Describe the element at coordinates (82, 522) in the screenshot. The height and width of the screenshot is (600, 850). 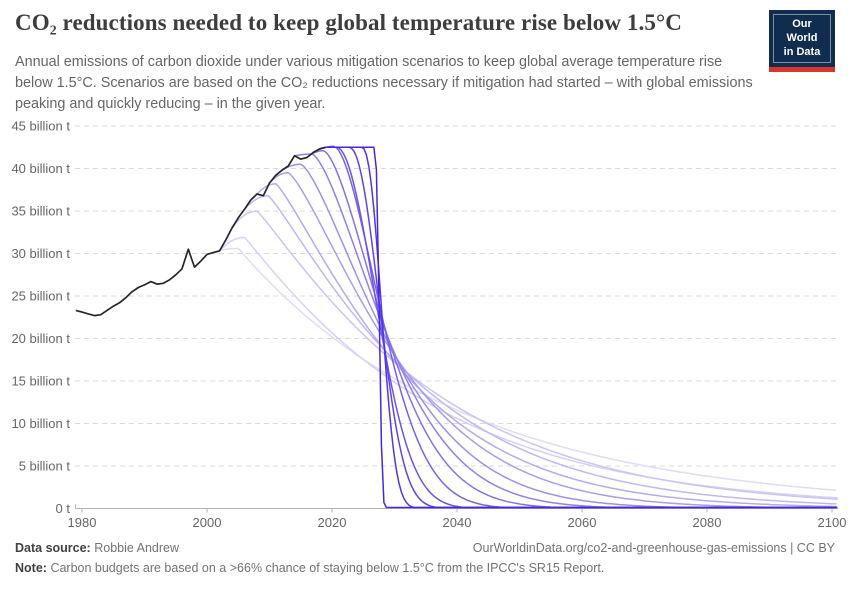
I see `x-tick-label: 1980` at that location.